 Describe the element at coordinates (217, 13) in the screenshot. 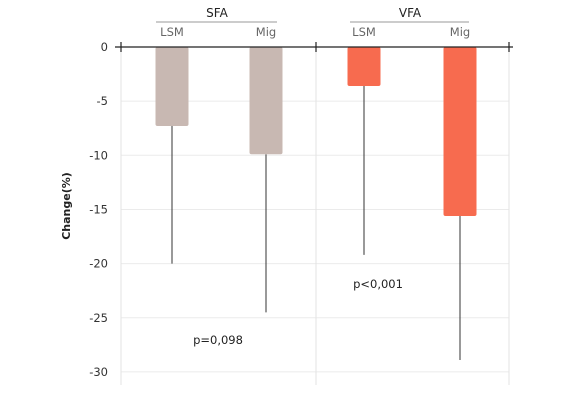

I see `group-title: SFA` at that location.